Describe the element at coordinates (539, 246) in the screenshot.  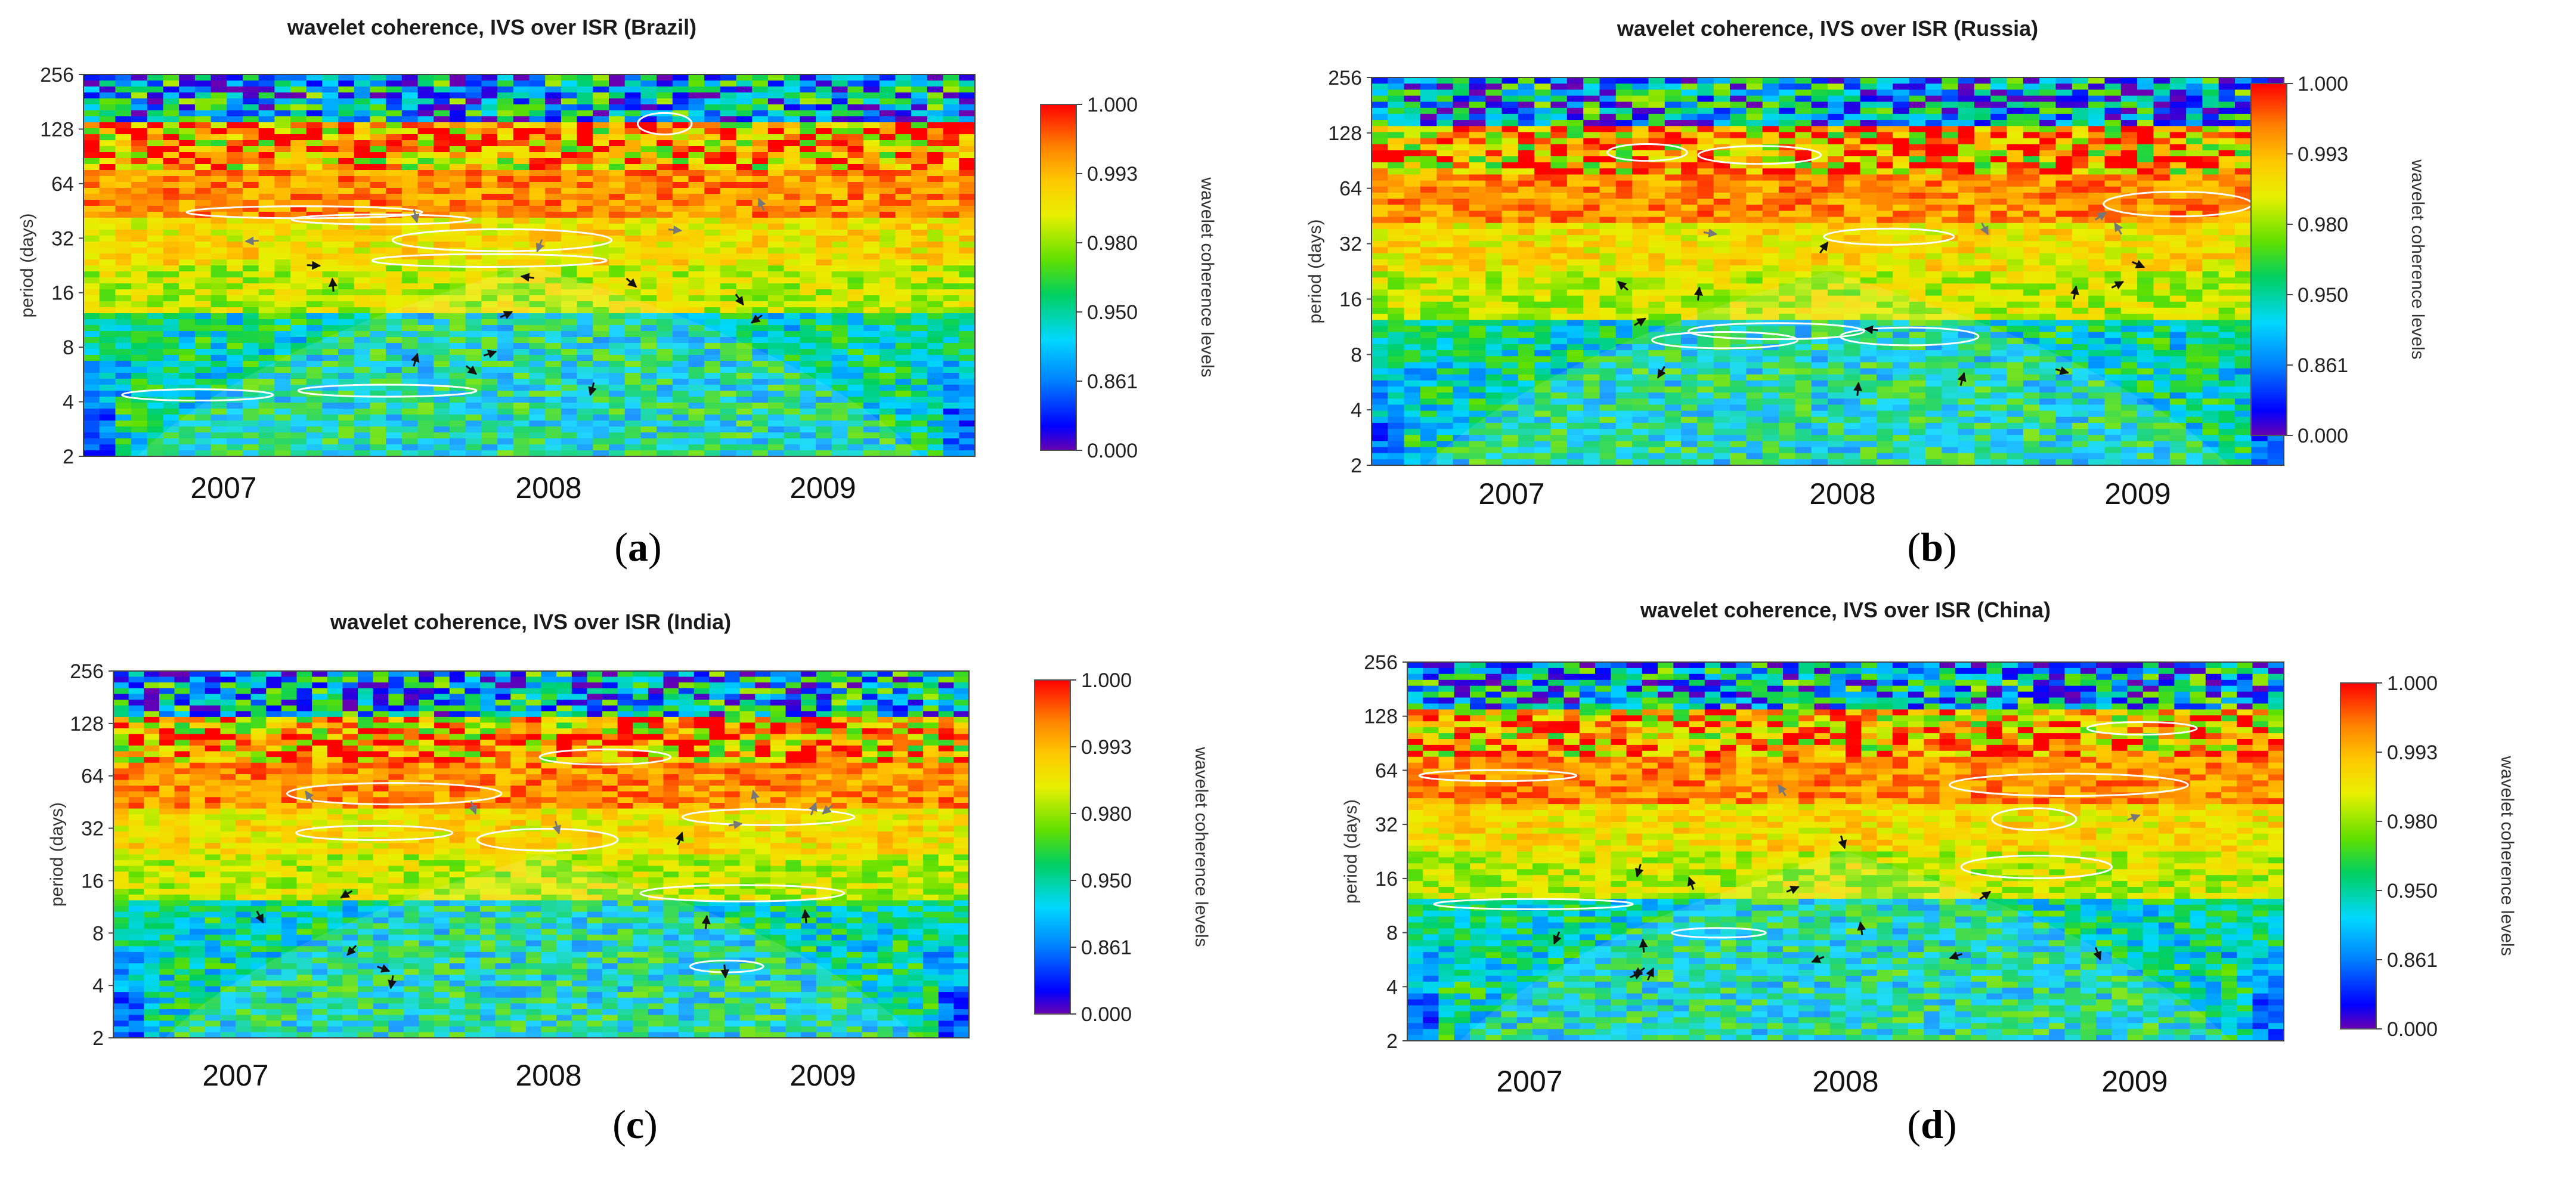
I see `phase-arrow` at that location.